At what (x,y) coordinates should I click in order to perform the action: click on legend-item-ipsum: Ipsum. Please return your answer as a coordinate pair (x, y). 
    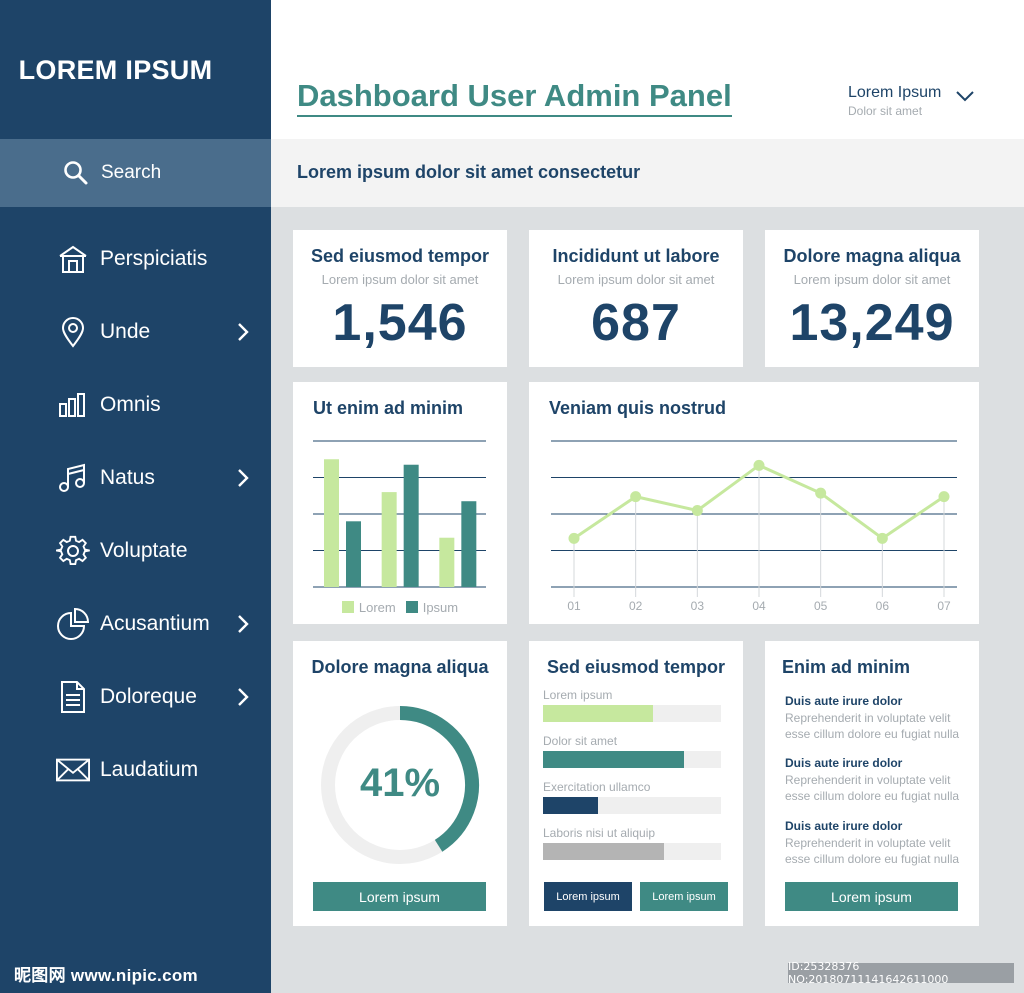
    Looking at the image, I should click on (432, 607).